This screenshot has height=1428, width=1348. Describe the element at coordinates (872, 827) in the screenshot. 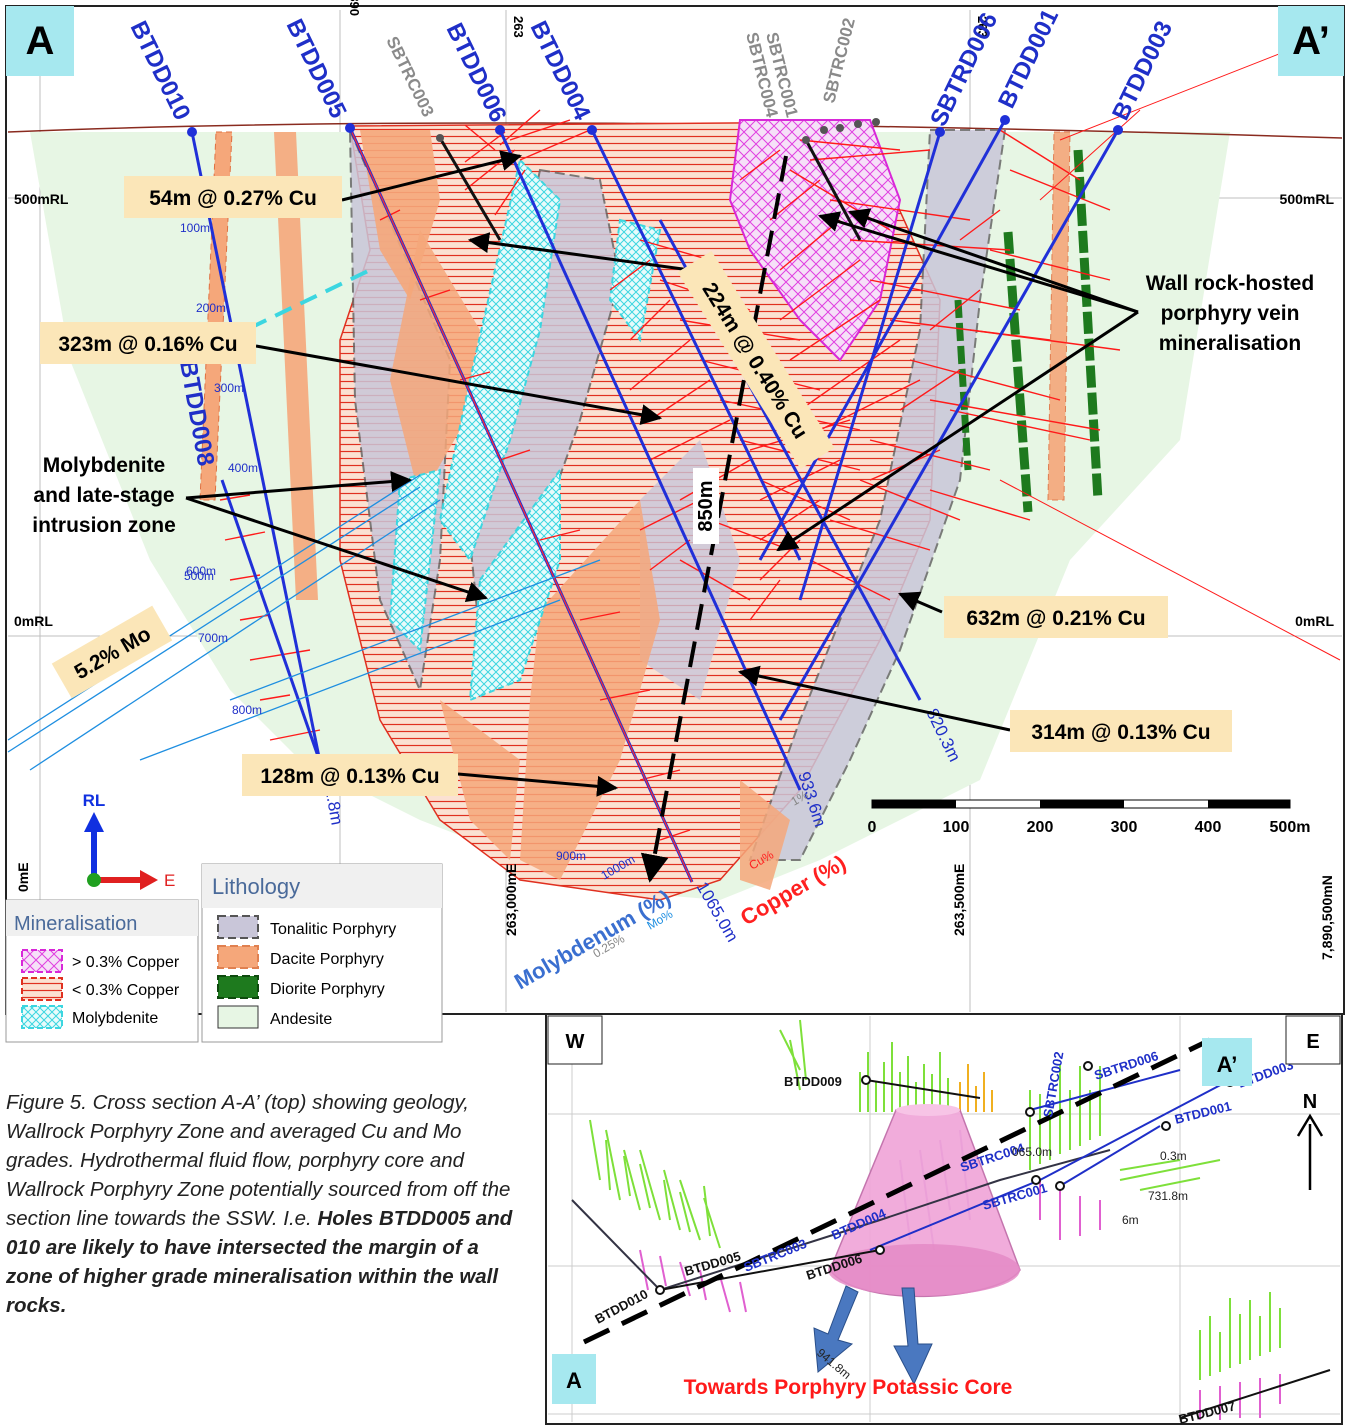

I see `scale-label-0: 0` at that location.